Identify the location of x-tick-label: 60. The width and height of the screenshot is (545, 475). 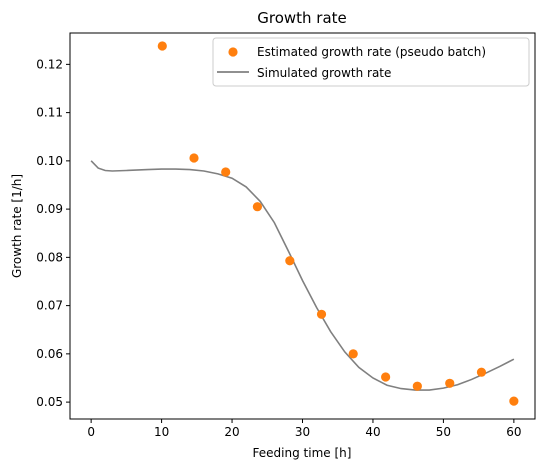
(513, 432).